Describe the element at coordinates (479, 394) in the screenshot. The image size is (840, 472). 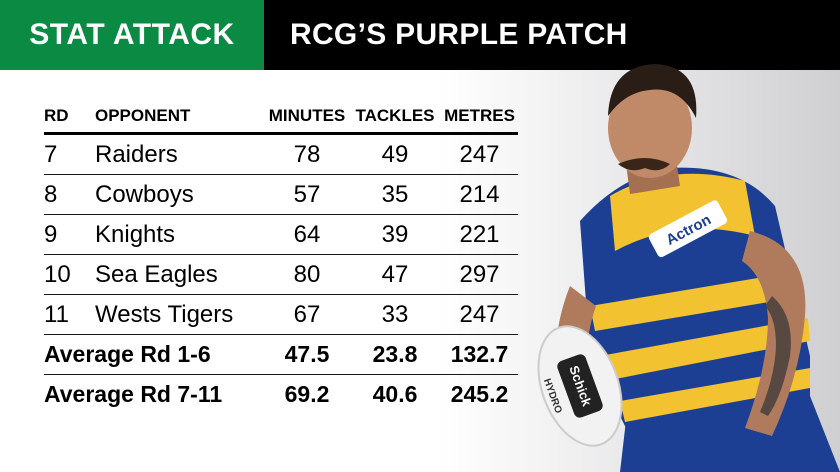
I see `cell-metres: 245.2` at that location.